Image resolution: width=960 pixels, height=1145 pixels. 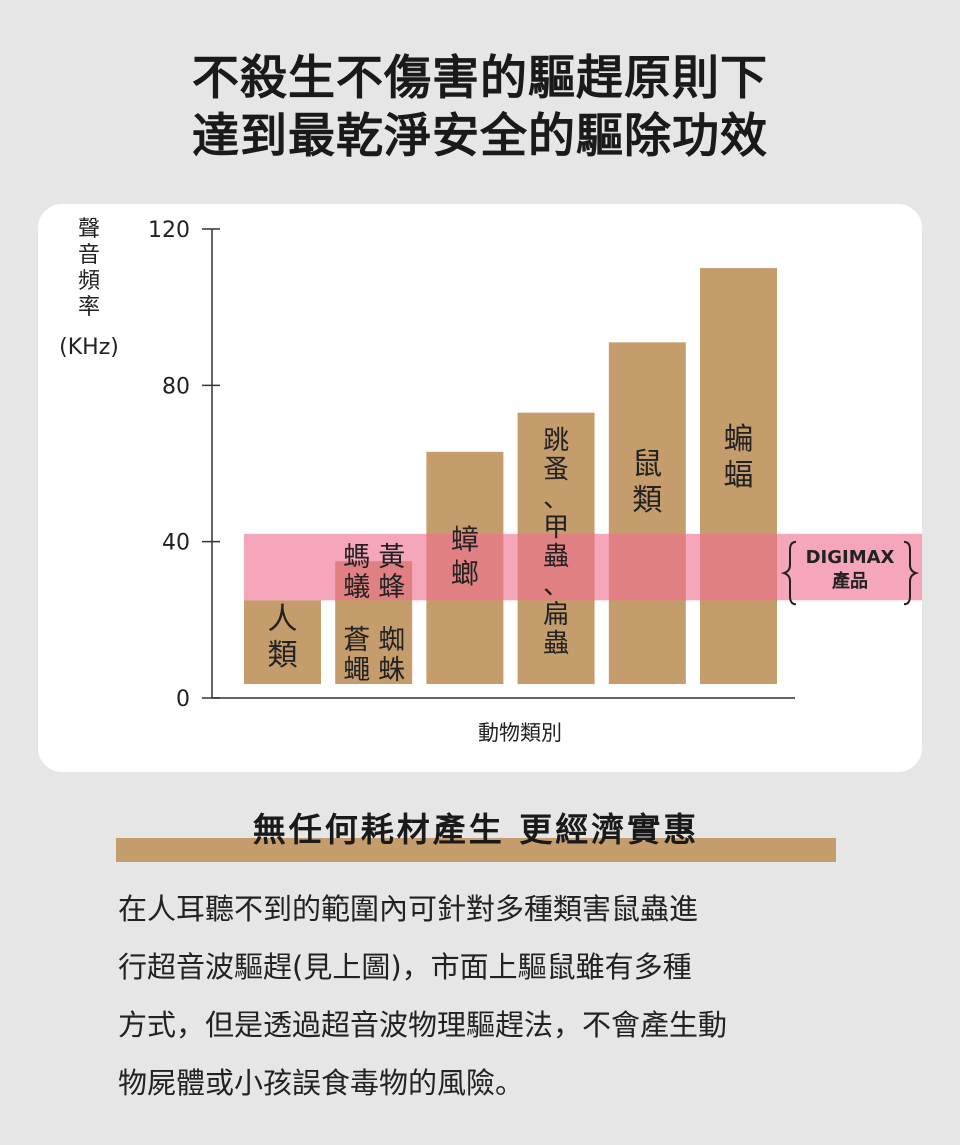 What do you see at coordinates (321, 1083) in the screenshot?
I see `body-line-4: 物屍體或小孩誤食毒物的風險。` at bounding box center [321, 1083].